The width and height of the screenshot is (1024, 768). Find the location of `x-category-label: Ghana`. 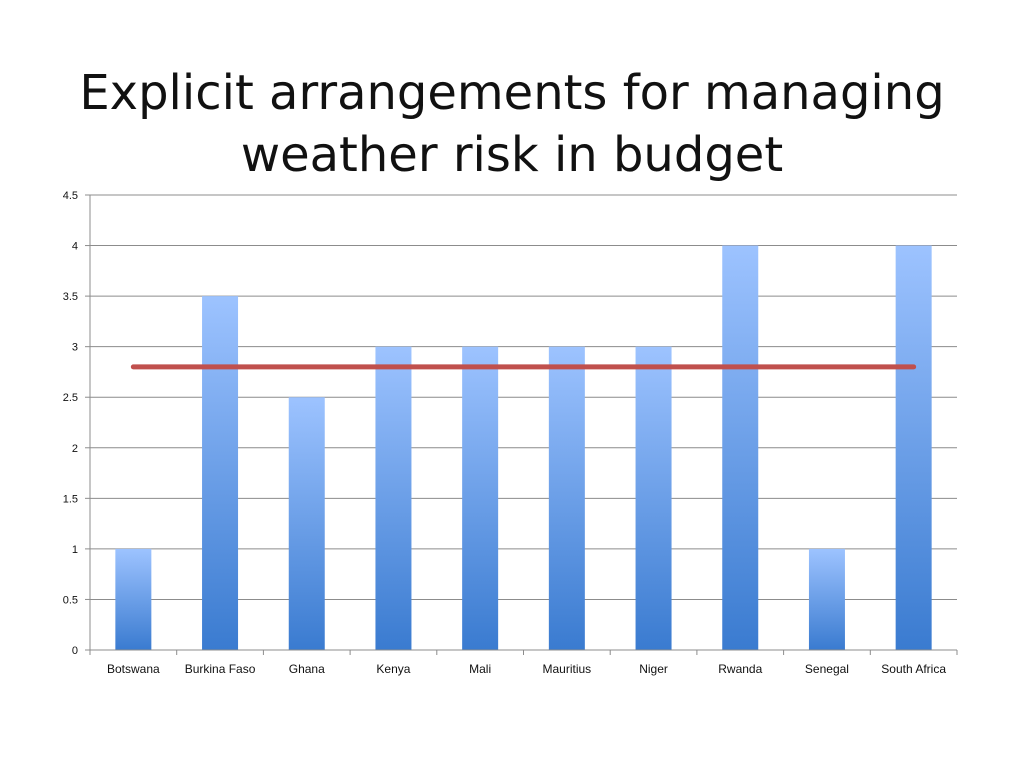

x-category-label: Ghana is located at coordinates (307, 669).